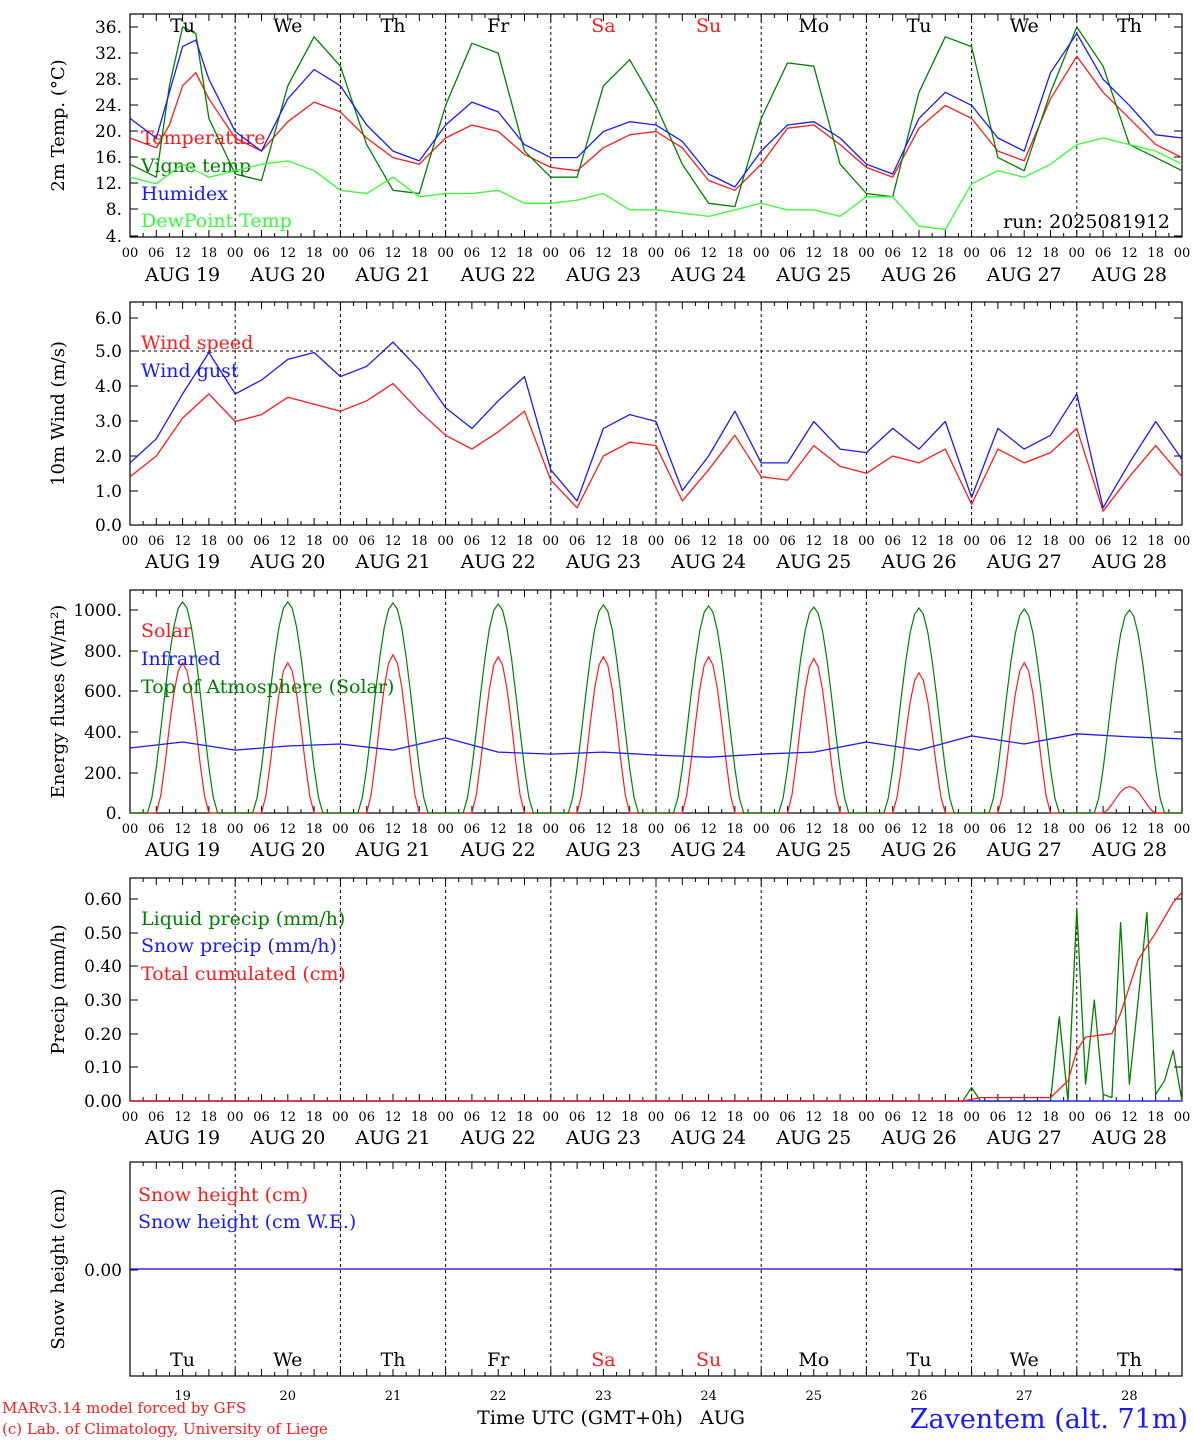 The width and height of the screenshot is (1194, 1440). Describe the element at coordinates (243, 974) in the screenshot. I see `legend-series-total-cumulated-cm-: Total cumulated (cm)` at that location.